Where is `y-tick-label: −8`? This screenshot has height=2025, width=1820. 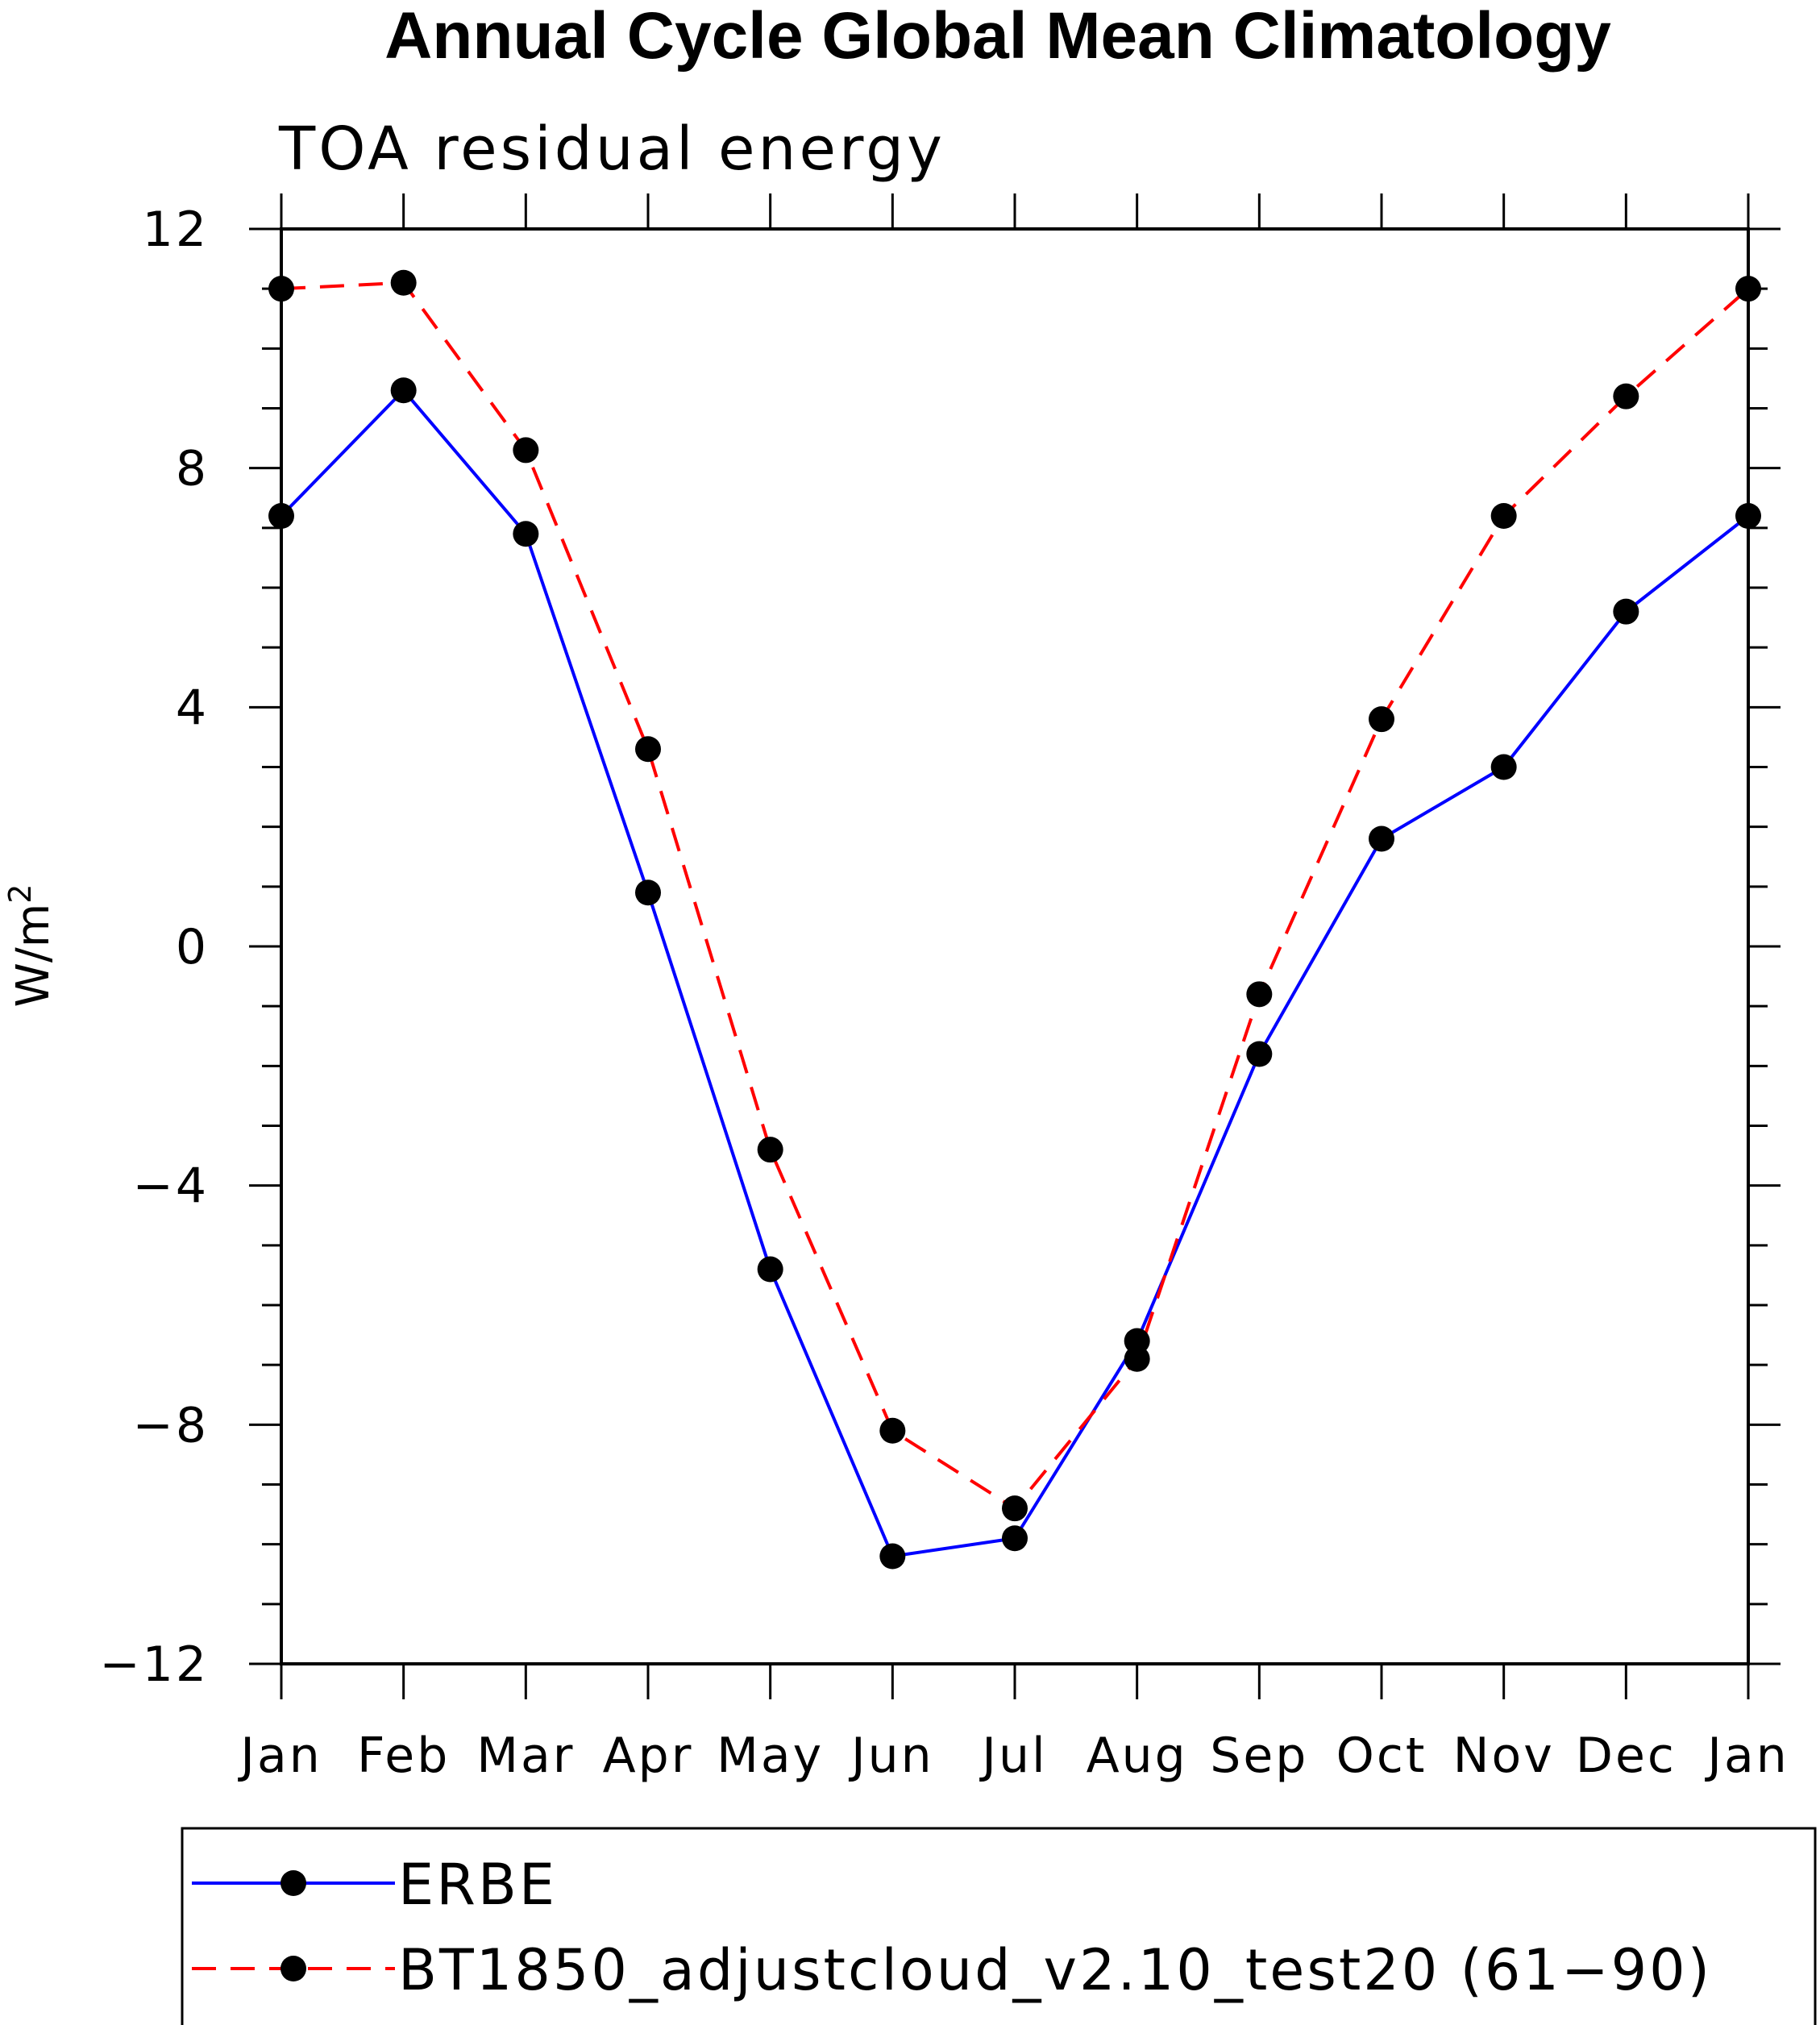
y-tick-label: −8 is located at coordinates (171, 1425).